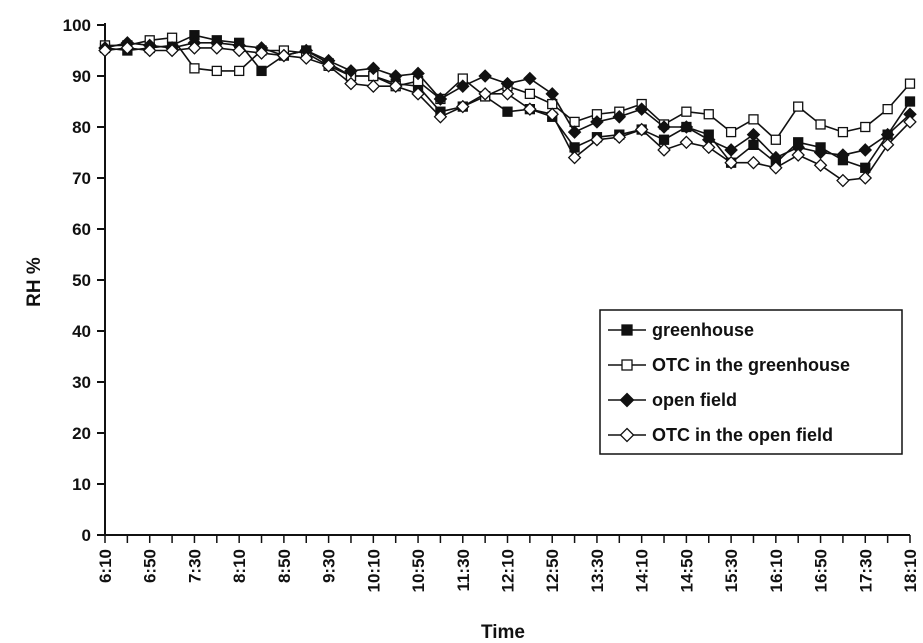  I want to click on legend-box, so click(751, 382).